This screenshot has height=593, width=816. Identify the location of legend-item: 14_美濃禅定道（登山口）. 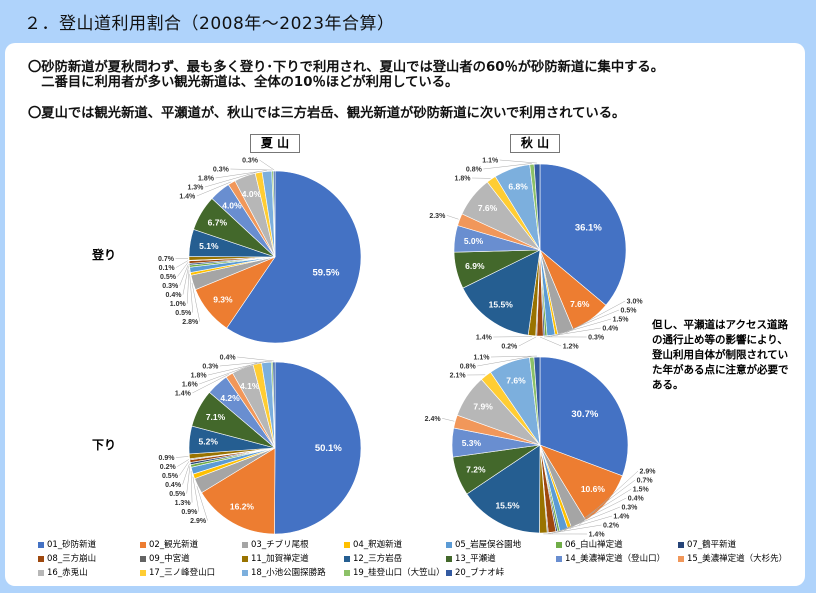
(610, 559).